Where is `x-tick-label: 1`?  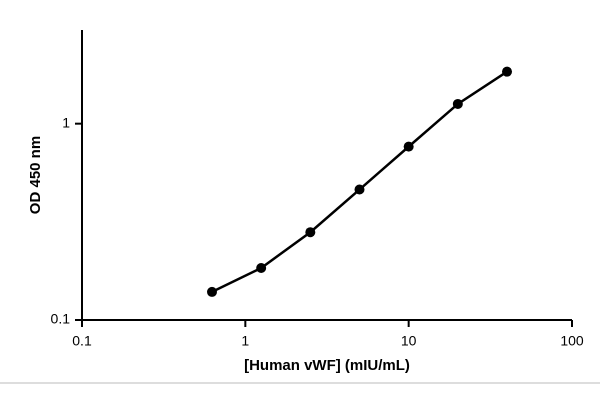
x-tick-label: 1 is located at coordinates (245, 341).